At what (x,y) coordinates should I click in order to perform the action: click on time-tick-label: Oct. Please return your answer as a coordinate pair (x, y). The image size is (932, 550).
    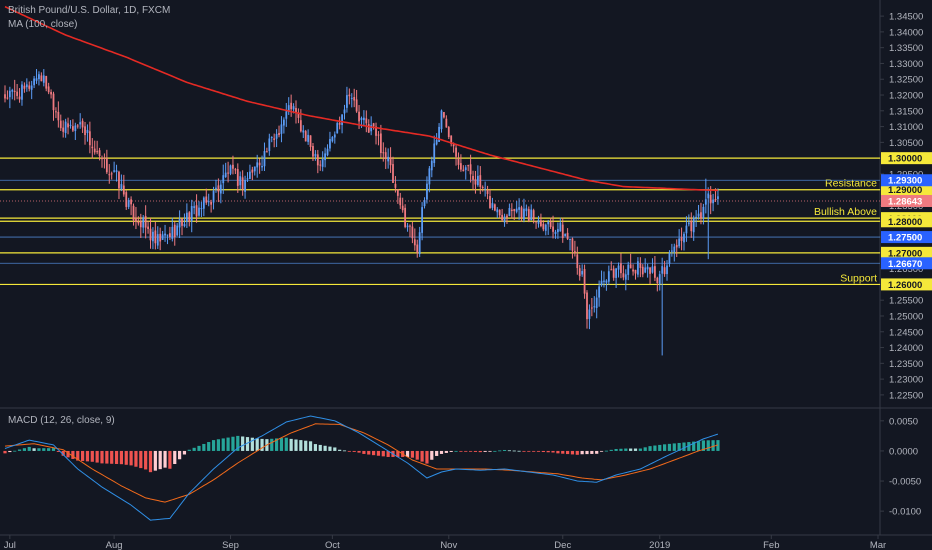
    Looking at the image, I should click on (332, 545).